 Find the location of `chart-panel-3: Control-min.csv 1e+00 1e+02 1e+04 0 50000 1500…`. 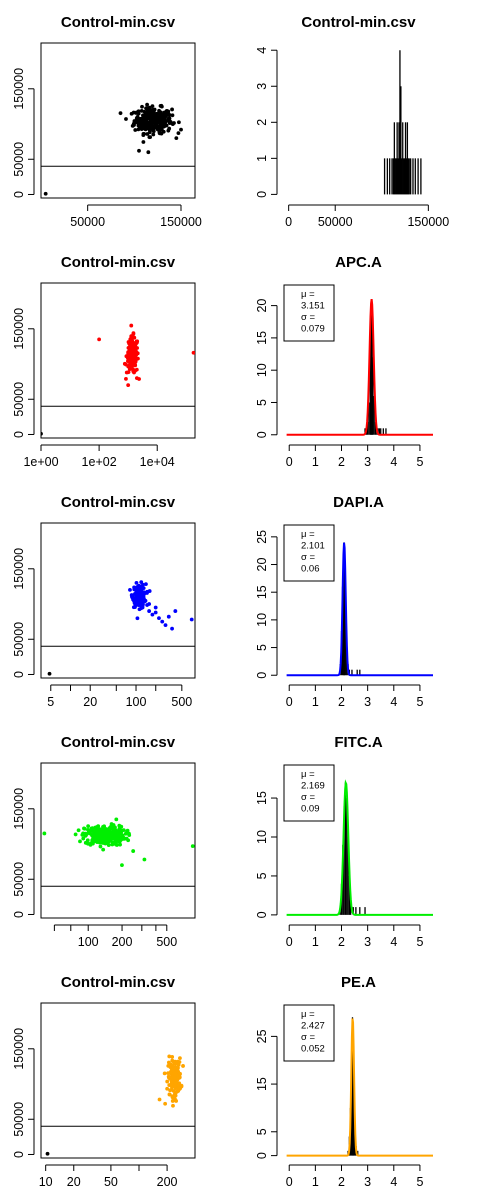

chart-panel-3: Control-min.csv 1e+00 1e+02 1e+04 0 50000 1500… is located at coordinates (104, 361).